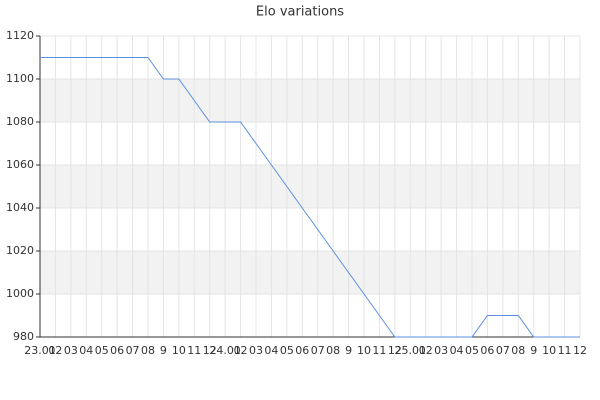 The image size is (600, 400). Describe the element at coordinates (225, 350) in the screenshot. I see `x-tick-label: 24.01` at that location.